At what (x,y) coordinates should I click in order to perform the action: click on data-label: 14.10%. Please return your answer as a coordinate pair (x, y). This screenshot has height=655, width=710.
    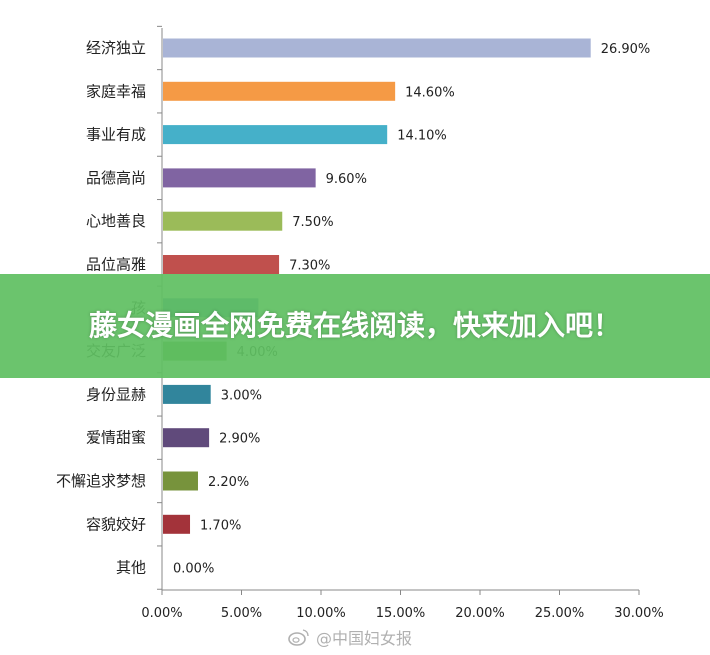
    Looking at the image, I should click on (422, 136).